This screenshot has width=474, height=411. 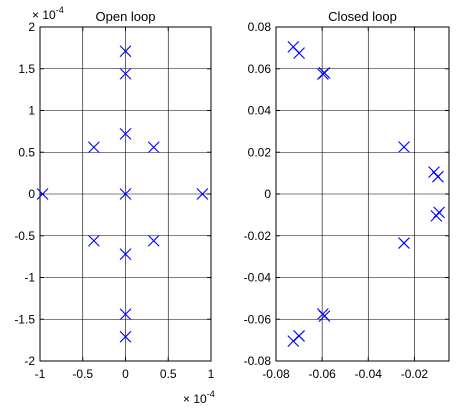 I want to click on y-tick-label: 0.04, so click(x=260, y=111).